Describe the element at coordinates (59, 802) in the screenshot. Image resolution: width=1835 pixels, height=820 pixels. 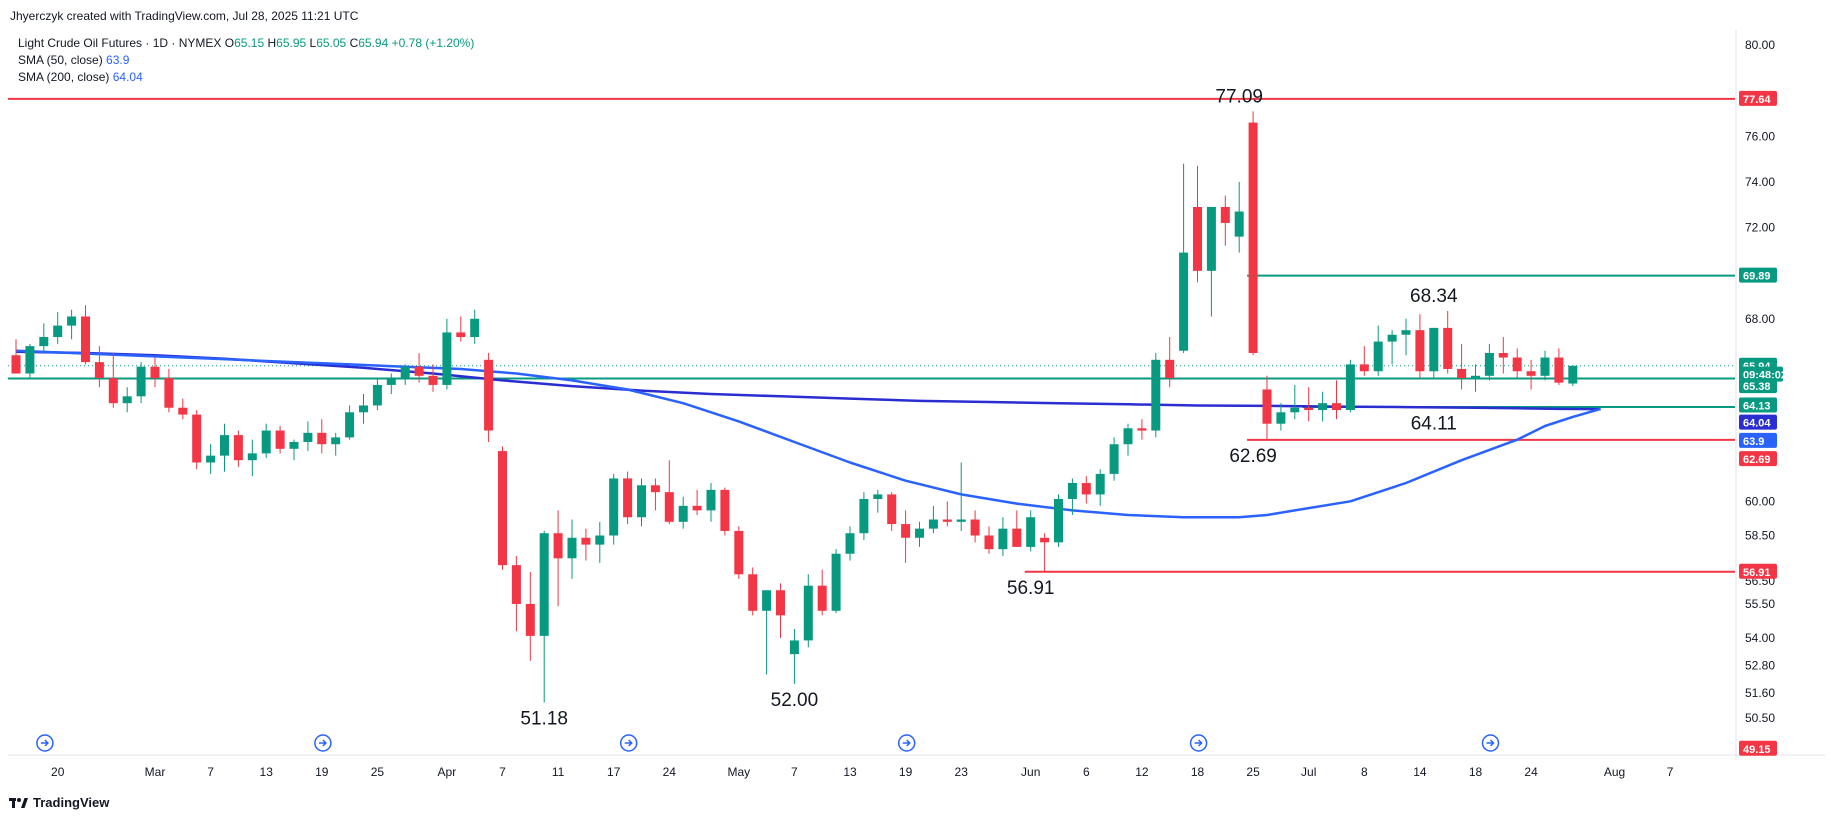
I see `tradingview-brand: TradingView` at that location.